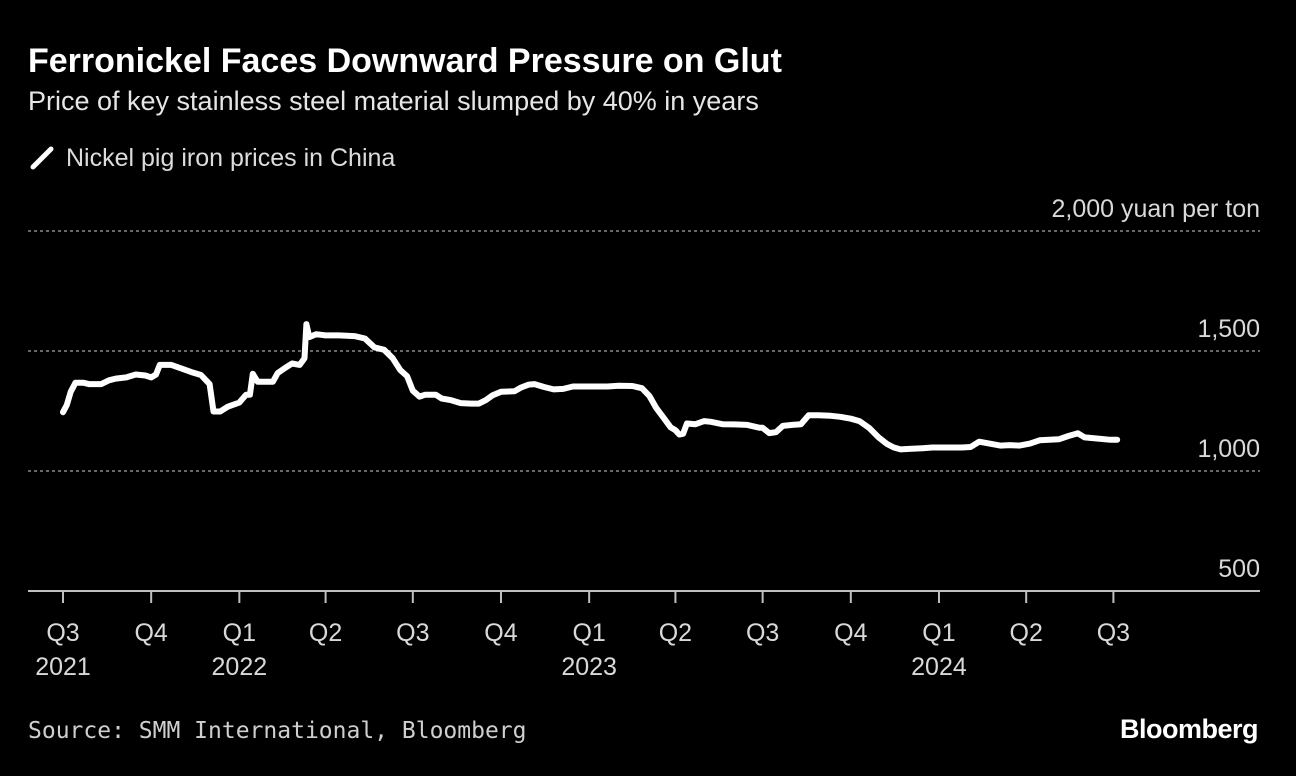 The width and height of the screenshot is (1296, 776). I want to click on series-line, so click(590, 387).